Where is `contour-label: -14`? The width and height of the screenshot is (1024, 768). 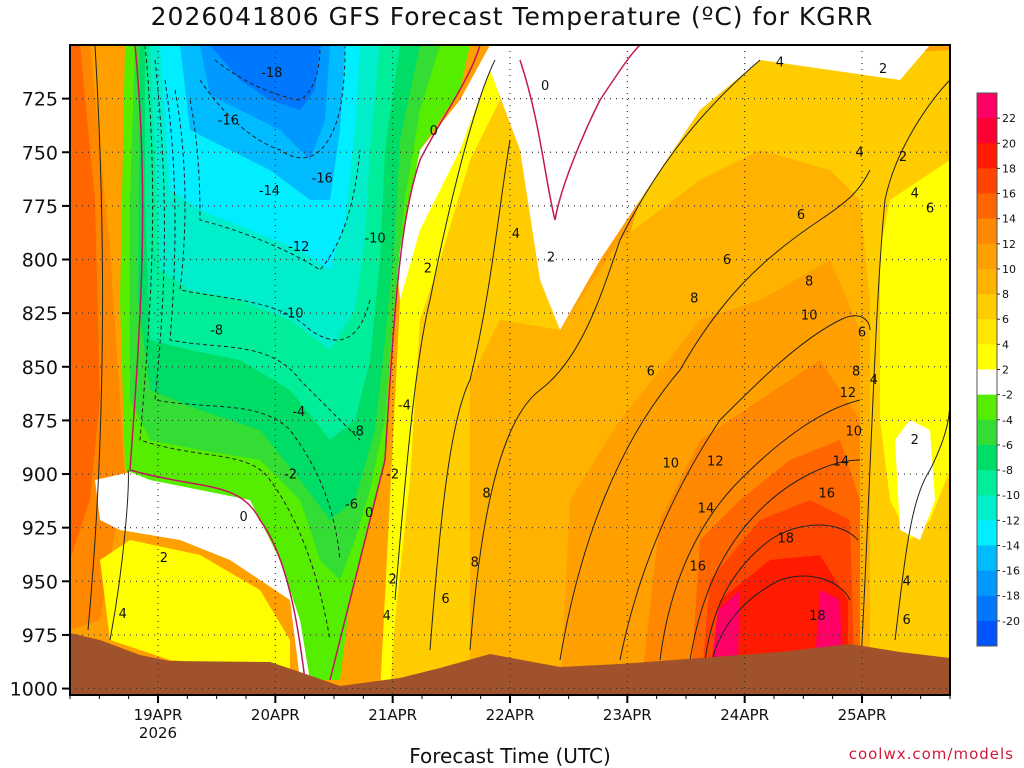
contour-label: -14 is located at coordinates (269, 191).